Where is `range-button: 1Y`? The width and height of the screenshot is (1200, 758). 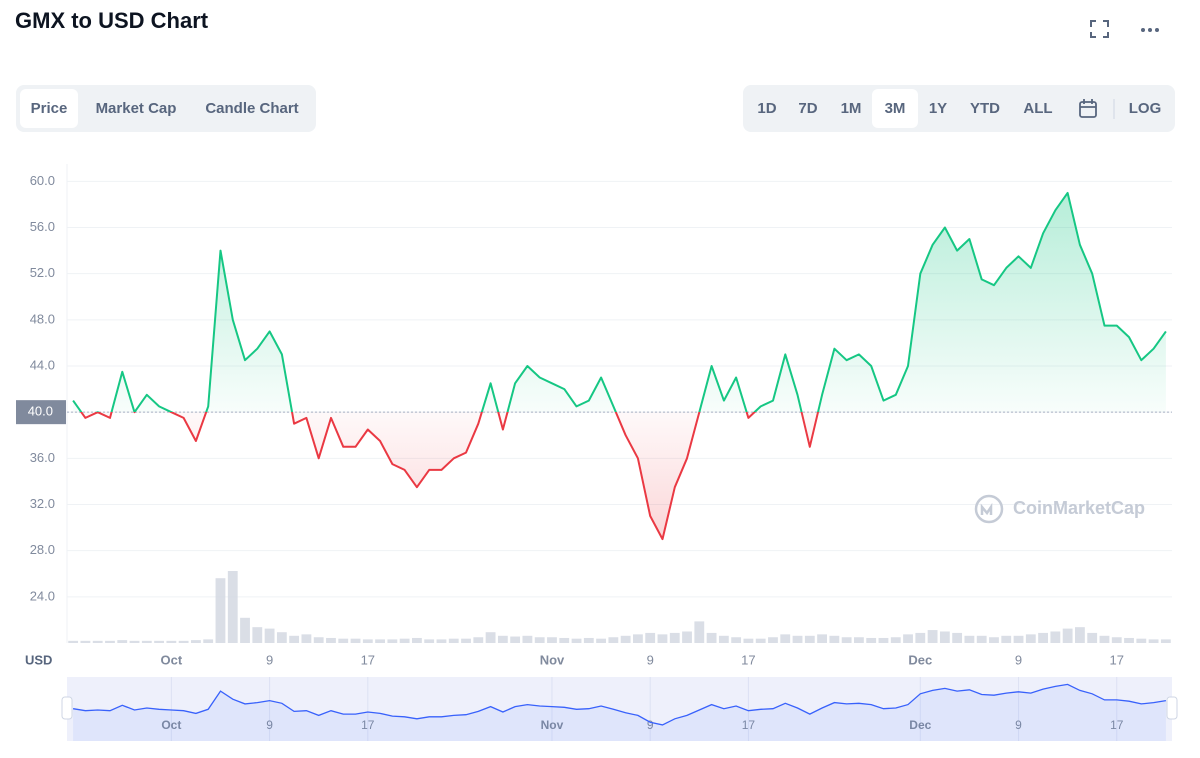
range-button: 1Y is located at coordinates (938, 108).